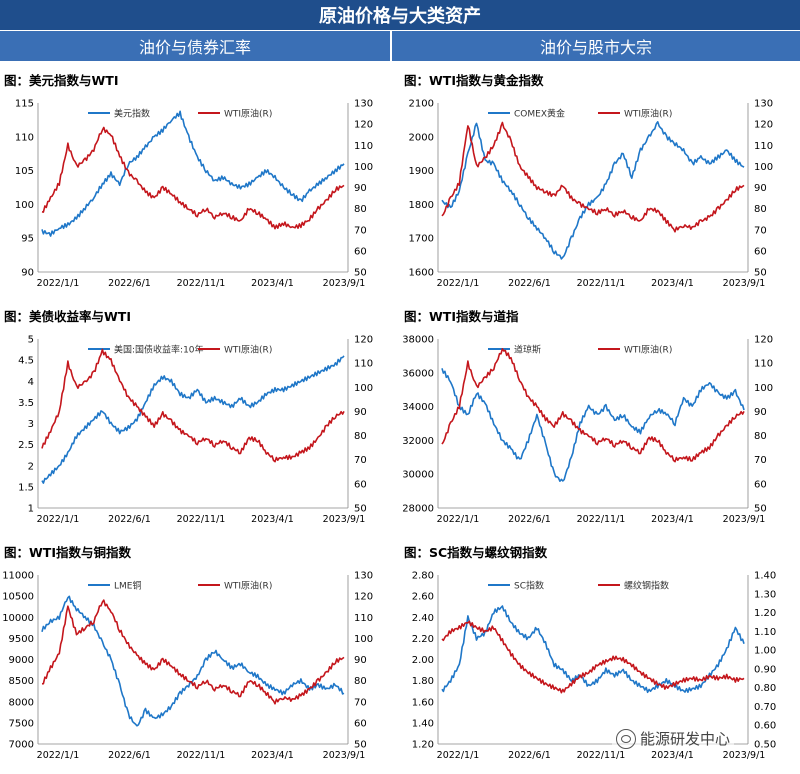 Image resolution: width=800 pixels, height=774 pixels. Describe the element at coordinates (418, 509) in the screenshot. I see `left-tick-label: 28000` at that location.